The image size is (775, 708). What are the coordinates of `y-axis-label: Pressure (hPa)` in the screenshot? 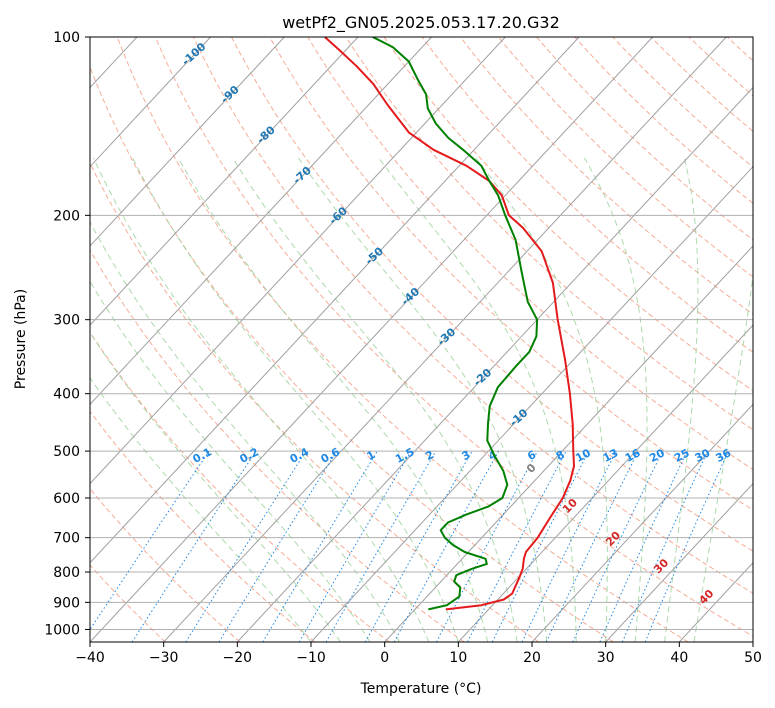 It's located at (21, 339).